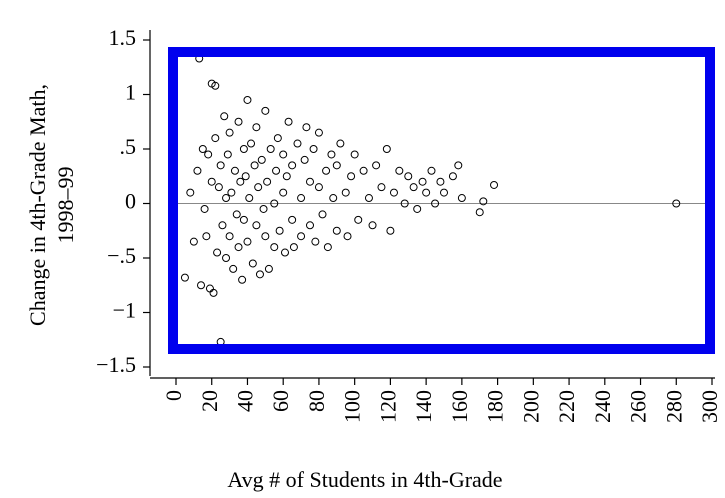  Describe the element at coordinates (566, 406) in the screenshot. I see `x-tick-label: 220` at that location.